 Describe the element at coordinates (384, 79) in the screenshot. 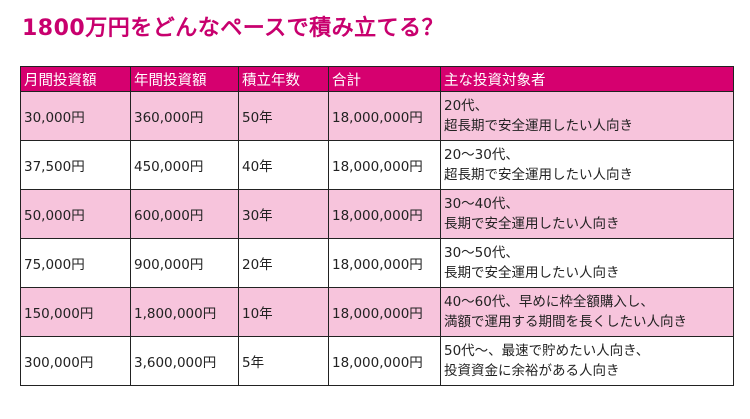

I see `header-total: 合計` at that location.